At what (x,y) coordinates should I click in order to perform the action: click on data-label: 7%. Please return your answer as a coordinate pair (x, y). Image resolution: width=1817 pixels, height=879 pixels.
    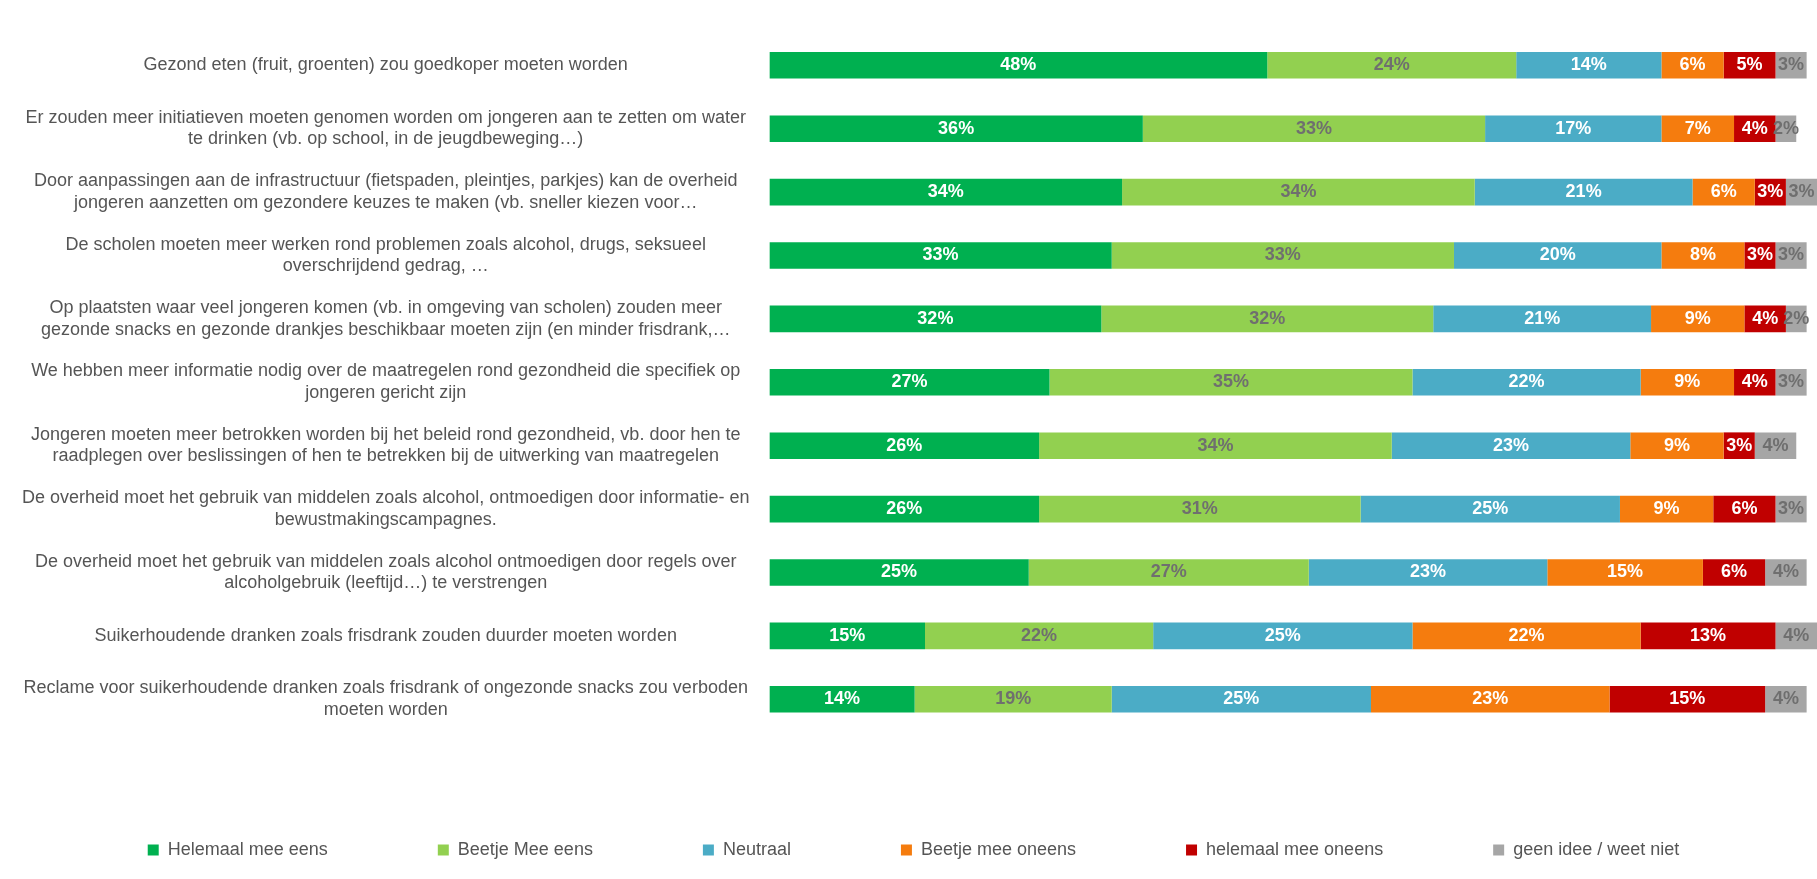
    Looking at the image, I should click on (1697, 127).